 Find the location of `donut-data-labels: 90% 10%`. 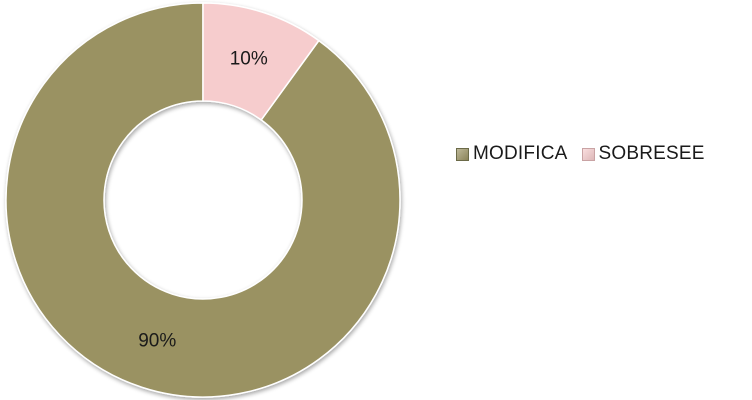

donut-data-labels: 90% 10% is located at coordinates (203, 200).